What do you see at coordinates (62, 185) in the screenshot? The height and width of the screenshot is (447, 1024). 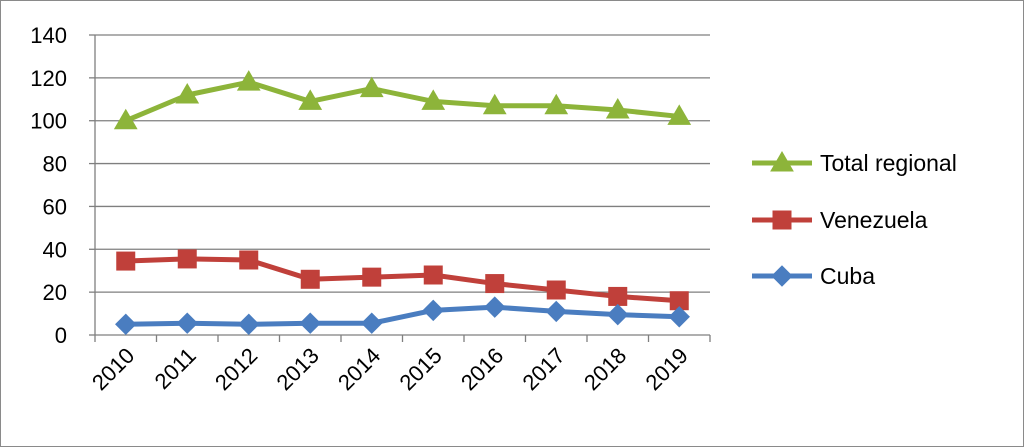 I see `y-axis-ticks: 0 20 40 60 80 100 120 140` at bounding box center [62, 185].